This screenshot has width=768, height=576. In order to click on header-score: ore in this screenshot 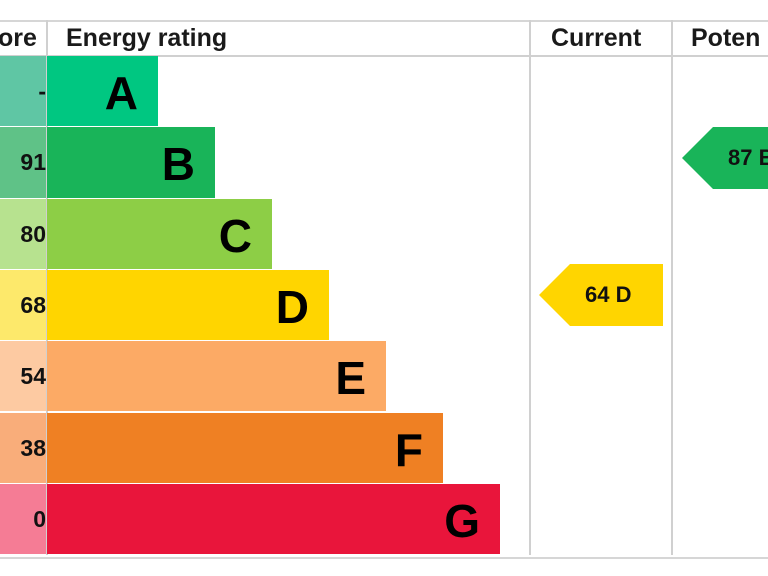, I will do `click(18, 38)`.